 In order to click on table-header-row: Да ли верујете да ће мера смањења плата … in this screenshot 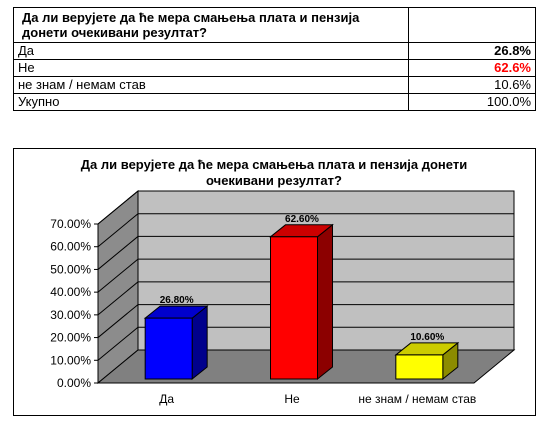, I will do `click(274, 25)`.